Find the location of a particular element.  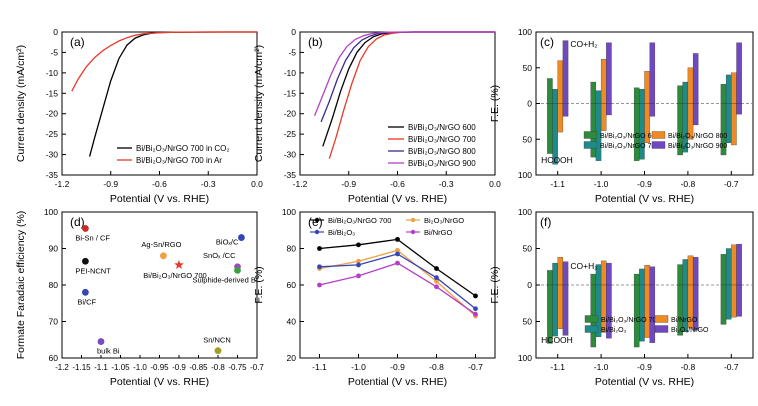

y-tick-label: -35 is located at coordinates (52, 175).